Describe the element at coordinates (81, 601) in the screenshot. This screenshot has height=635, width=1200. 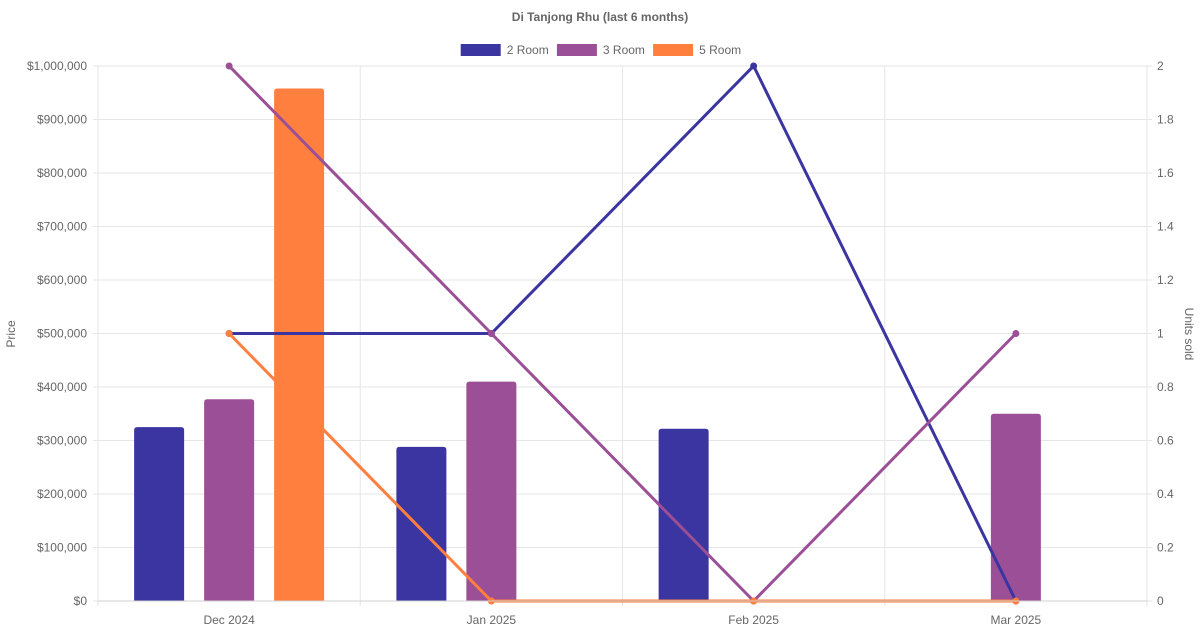
I see `y-left-tick-label: $0` at that location.